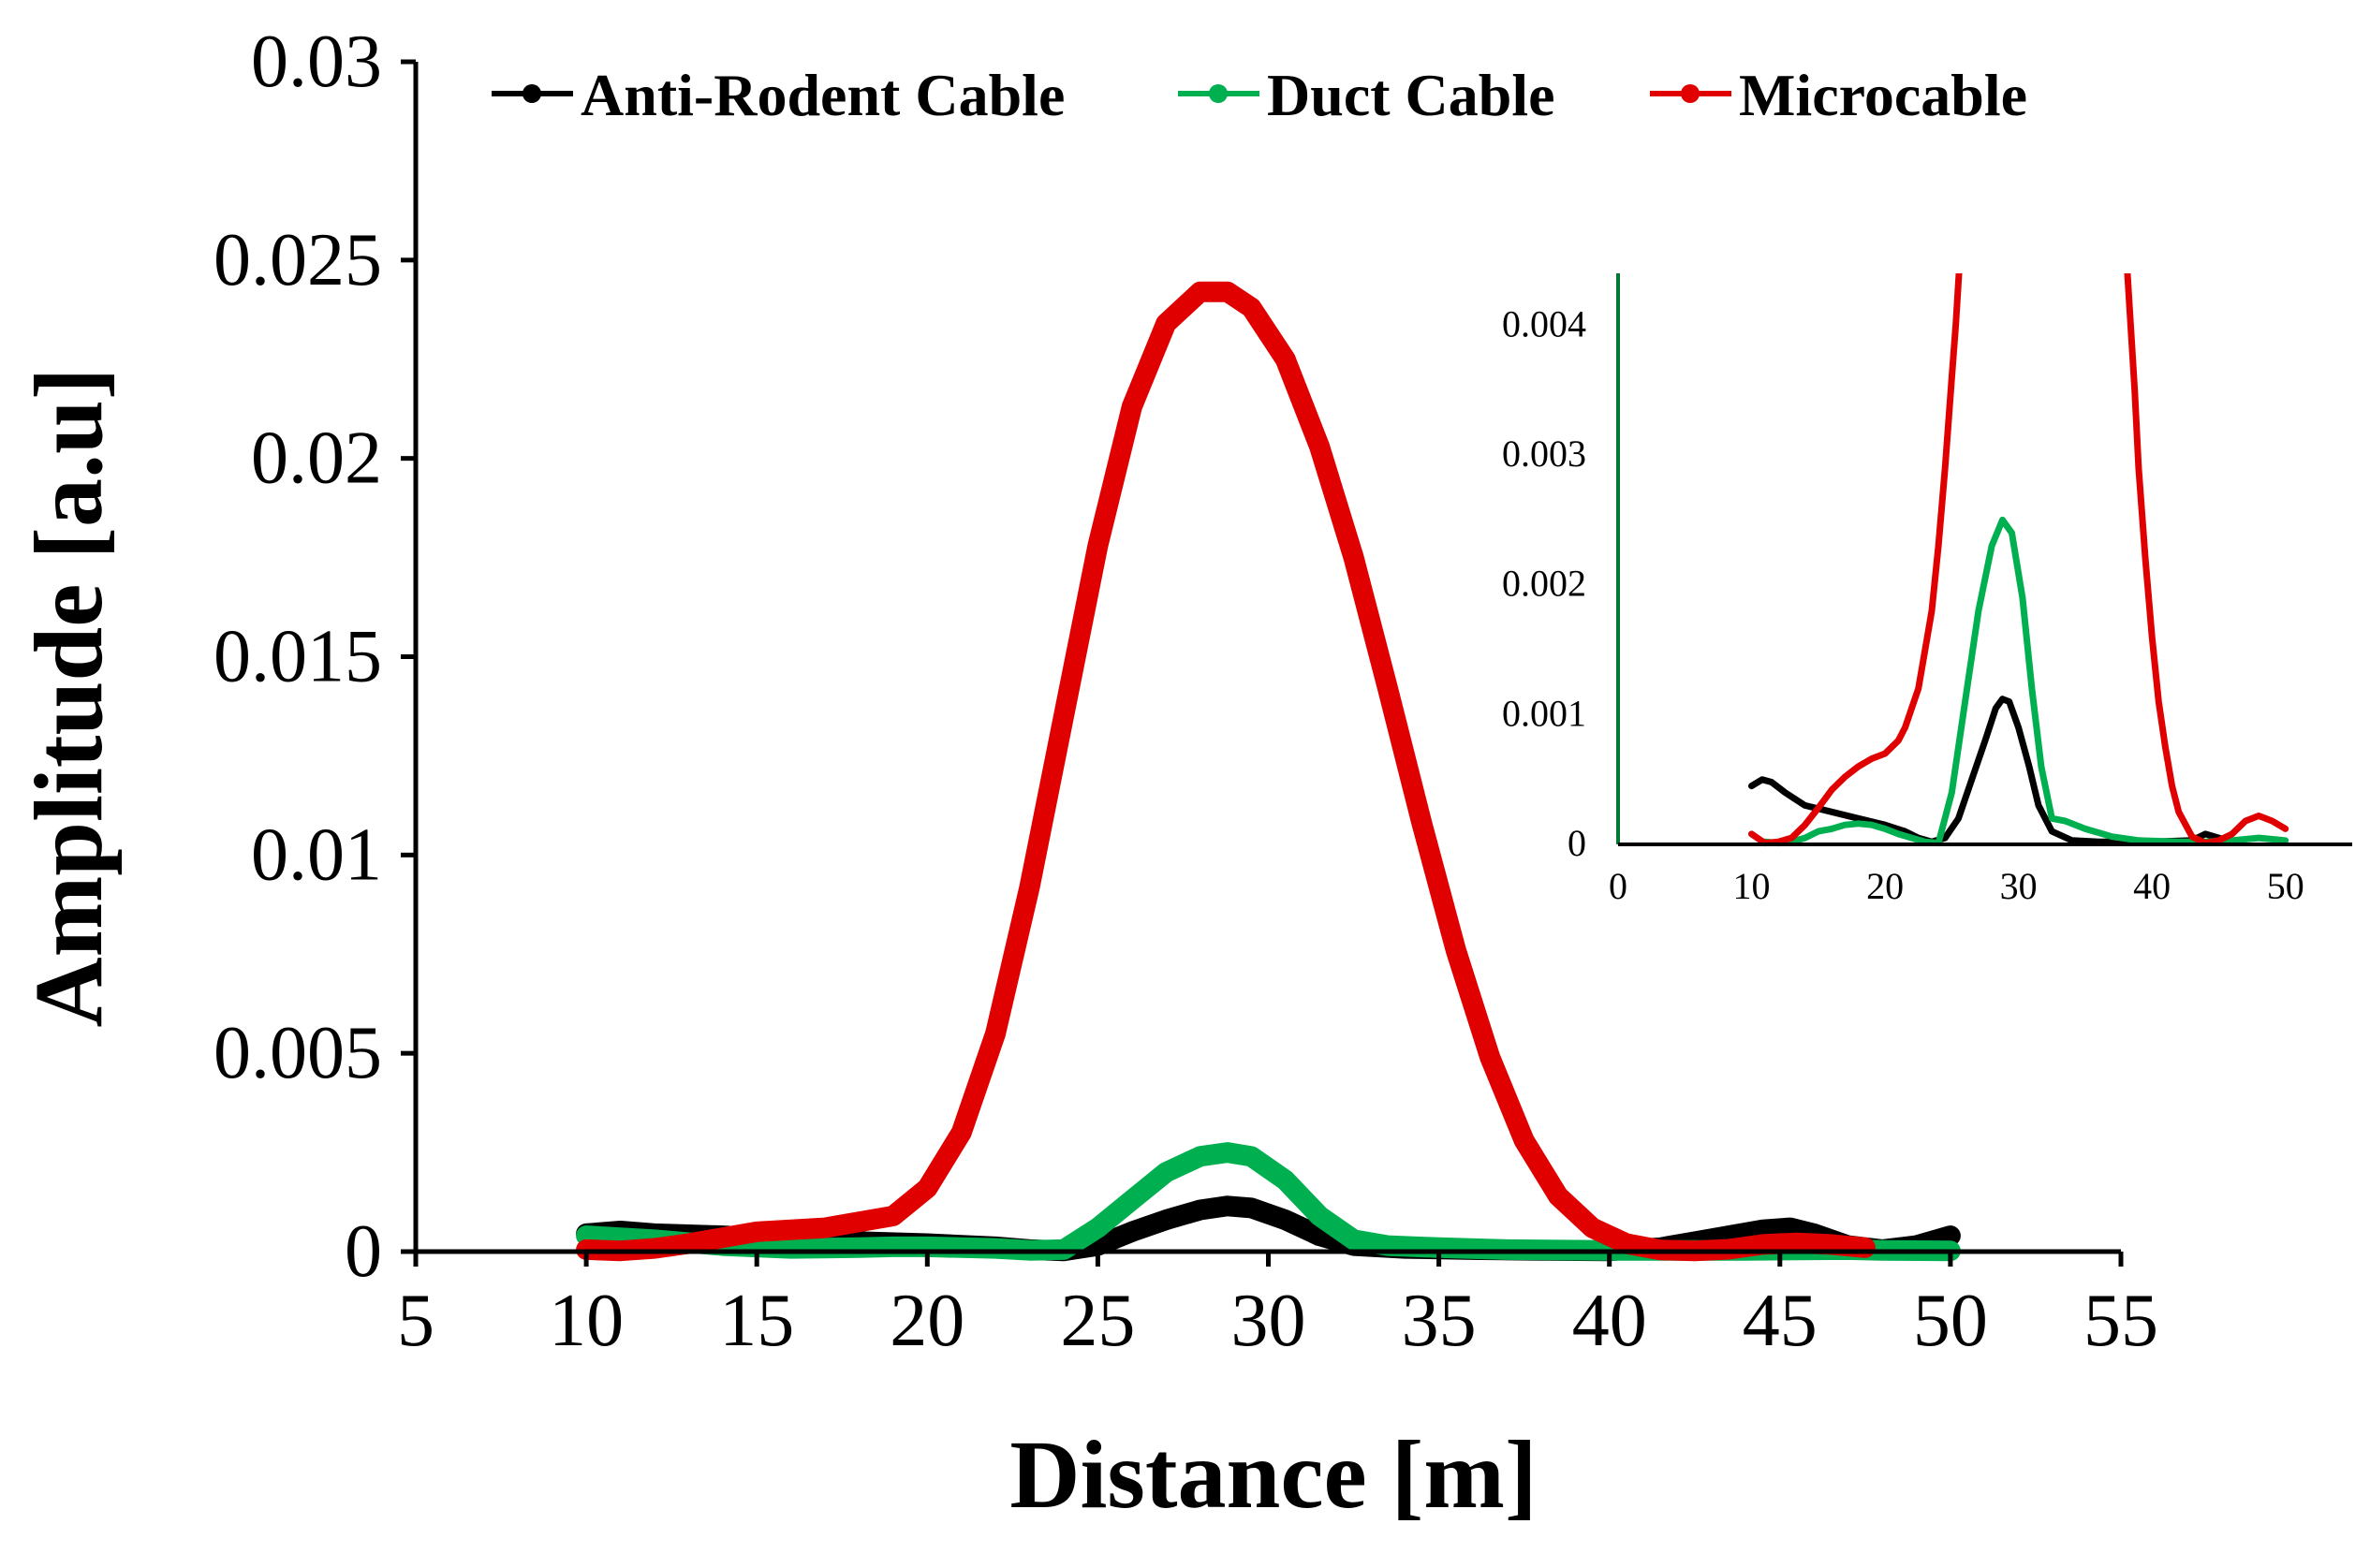 This screenshot has width=2370, height=1568. I want to click on legend: Anti-Rodent Cable Duct Cable Microcable, so click(1259, 95).